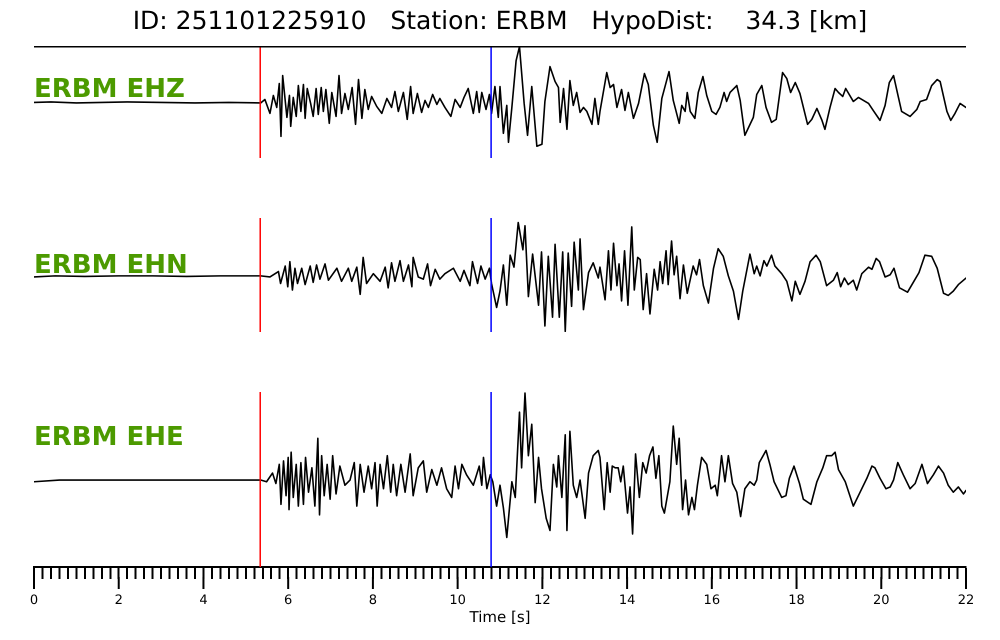 This screenshot has width=1000, height=640. Describe the element at coordinates (881, 600) in the screenshot. I see `x-tick-label: 20` at that location.